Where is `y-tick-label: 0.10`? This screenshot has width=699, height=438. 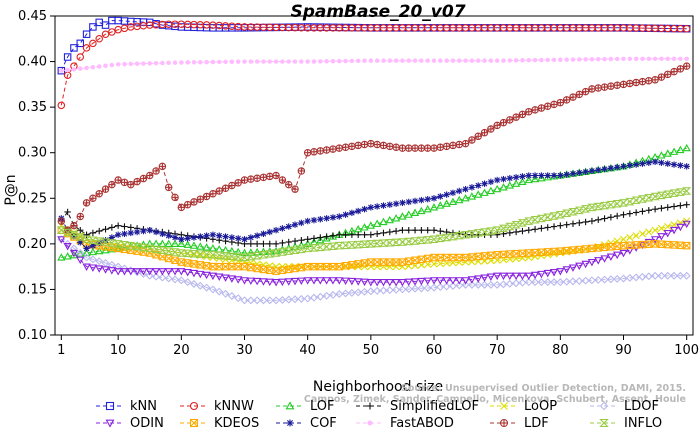
y-tick-label: 0.10 is located at coordinates (32, 335).